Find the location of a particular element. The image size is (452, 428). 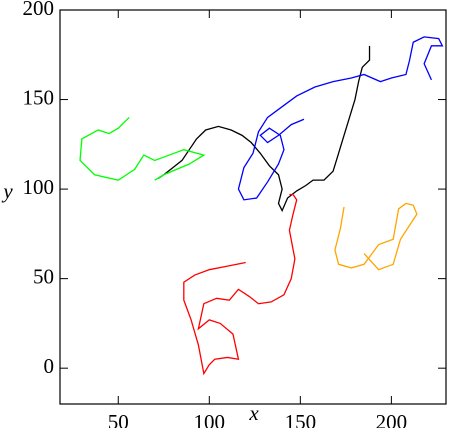

y-tick-label: 200 is located at coordinates (39, 10).